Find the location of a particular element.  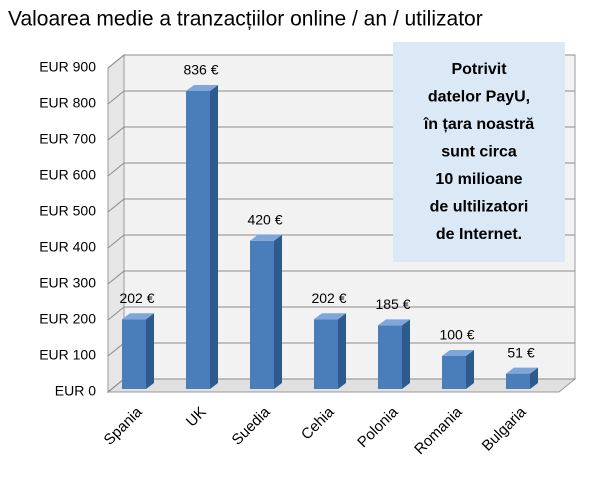

x-tick-label: Romania is located at coordinates (438, 430).